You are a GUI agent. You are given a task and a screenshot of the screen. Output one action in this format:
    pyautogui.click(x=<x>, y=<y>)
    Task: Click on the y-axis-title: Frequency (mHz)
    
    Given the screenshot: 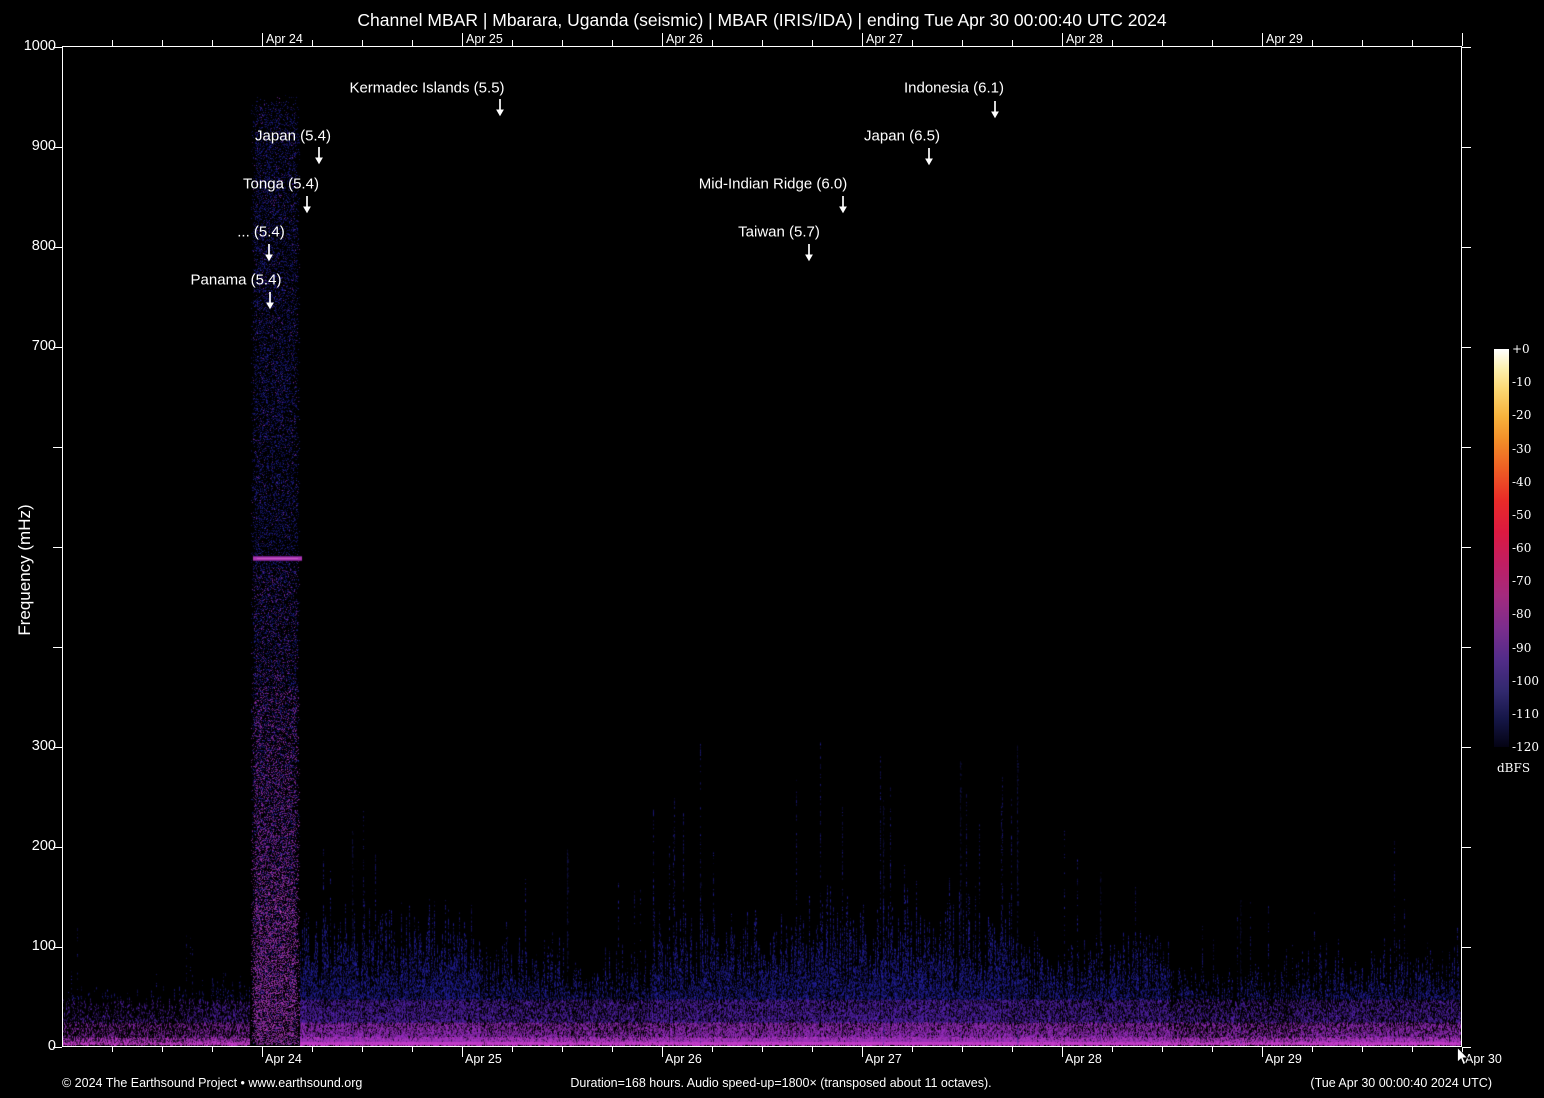 What is the action you would take?
    pyautogui.click(x=24, y=570)
    